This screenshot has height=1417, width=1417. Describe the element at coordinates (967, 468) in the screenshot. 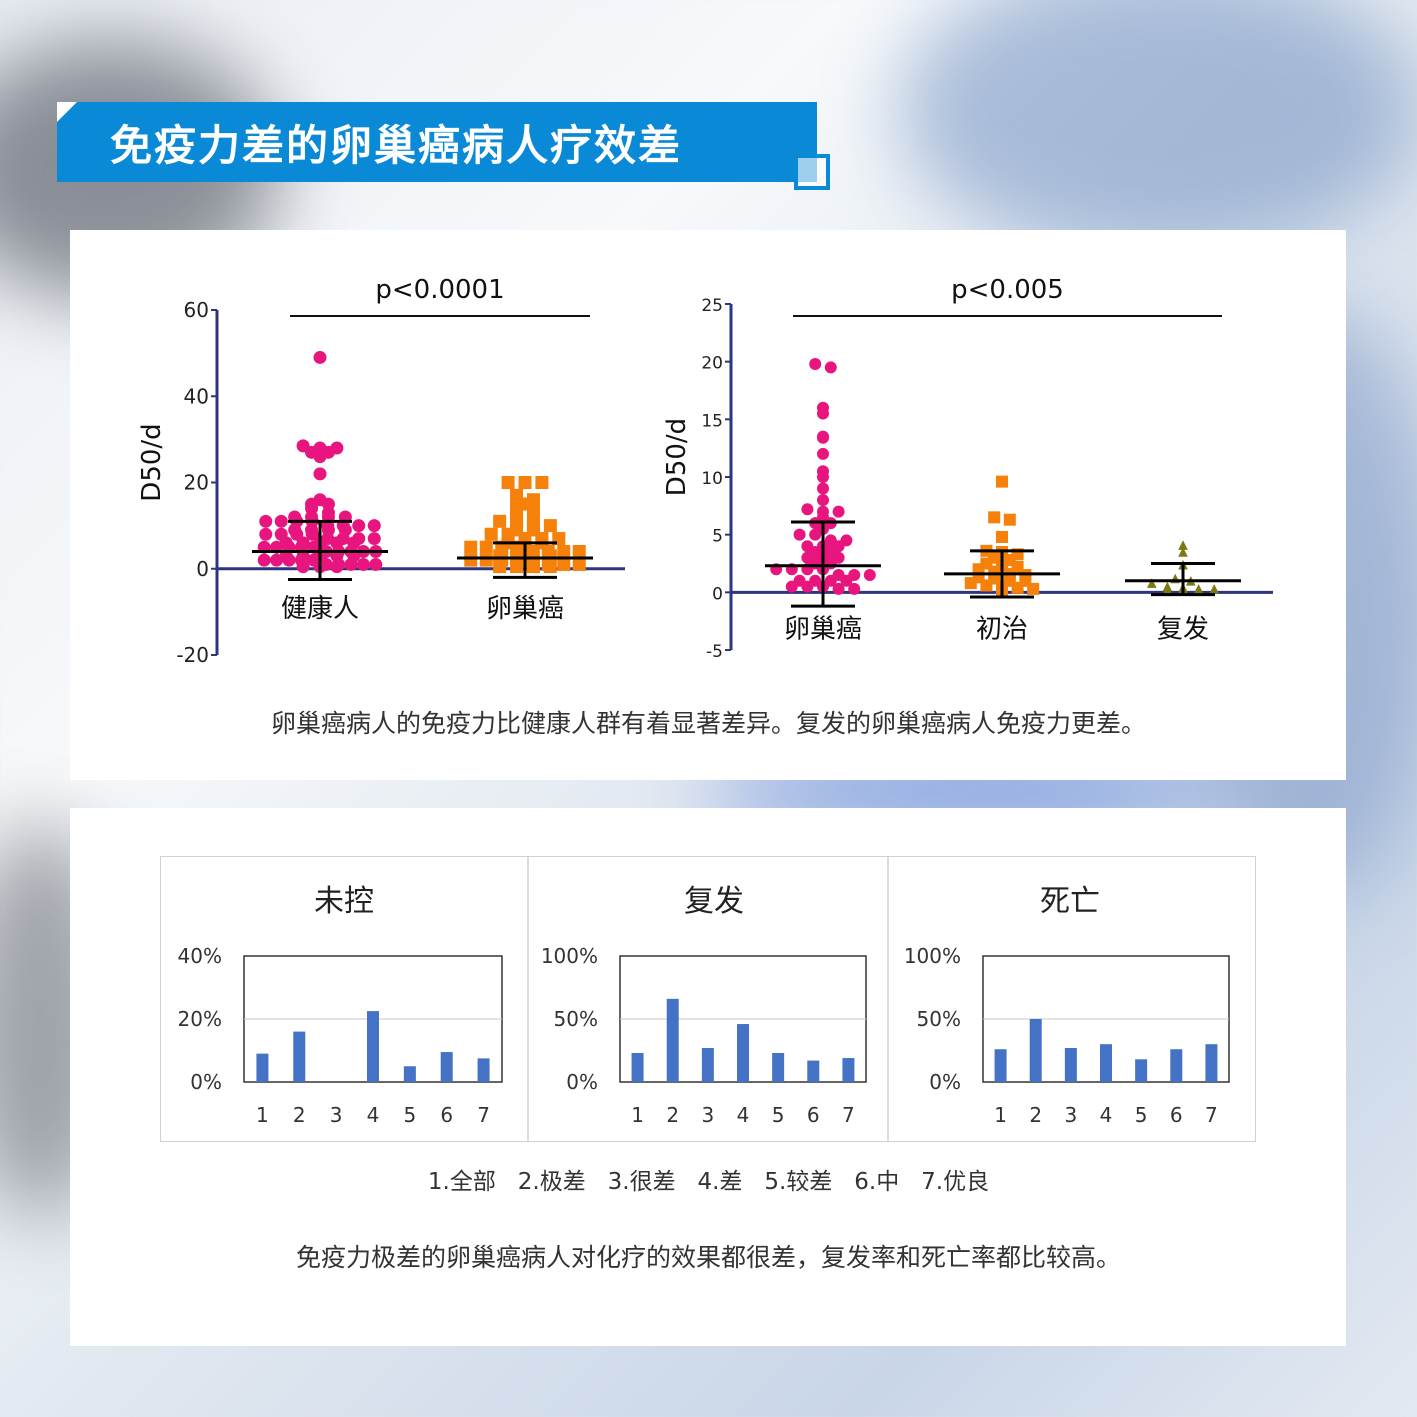

I see `scatter-chart-ovarian-subgroups: -5 0 5 10 15 20 25 D50/d p<0.005 卵巢癌 初治 复发` at that location.